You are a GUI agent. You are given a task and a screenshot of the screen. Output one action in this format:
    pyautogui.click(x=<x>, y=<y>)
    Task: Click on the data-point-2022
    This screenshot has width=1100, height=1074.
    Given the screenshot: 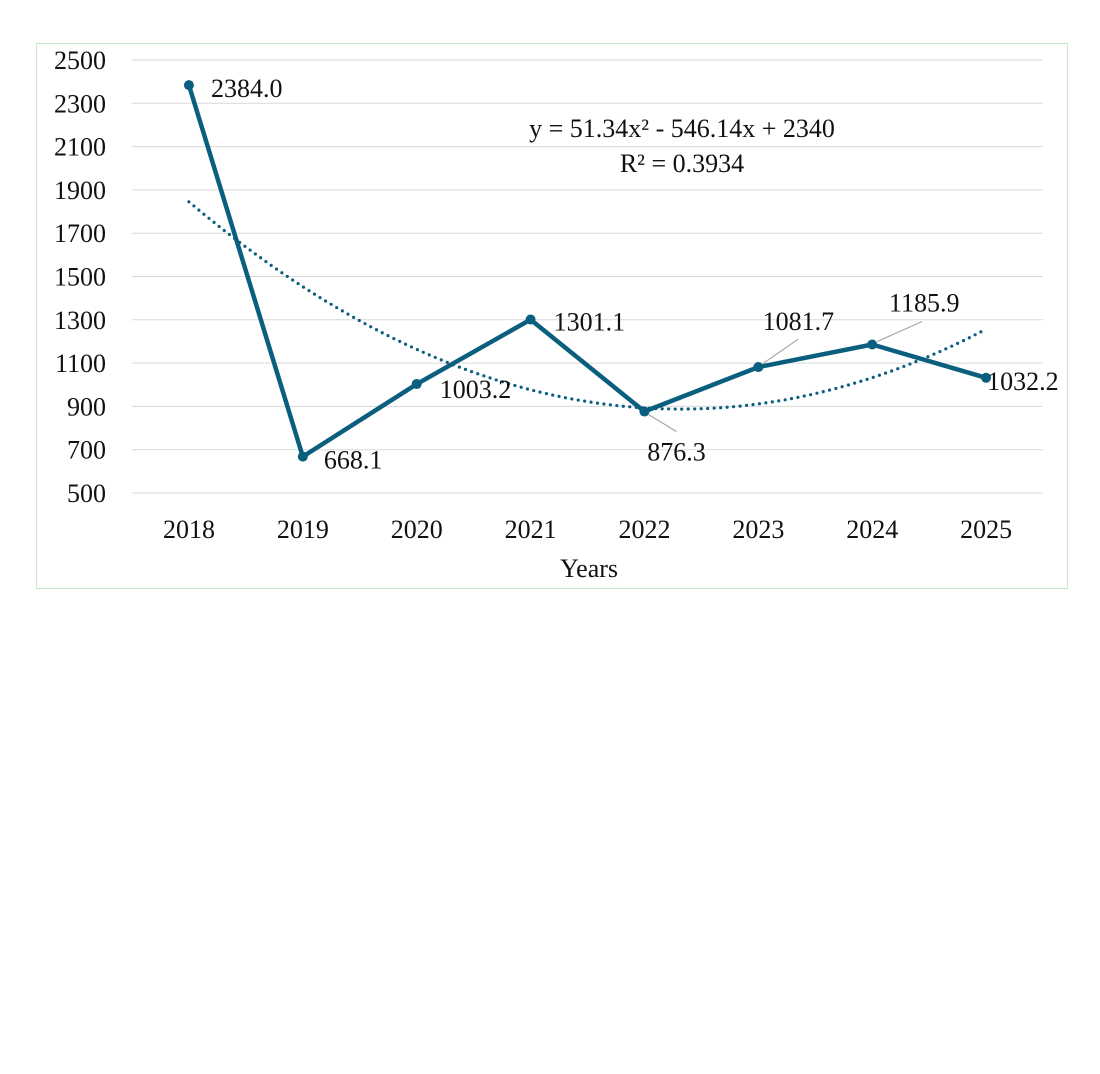 What is the action you would take?
    pyautogui.click(x=644, y=411)
    